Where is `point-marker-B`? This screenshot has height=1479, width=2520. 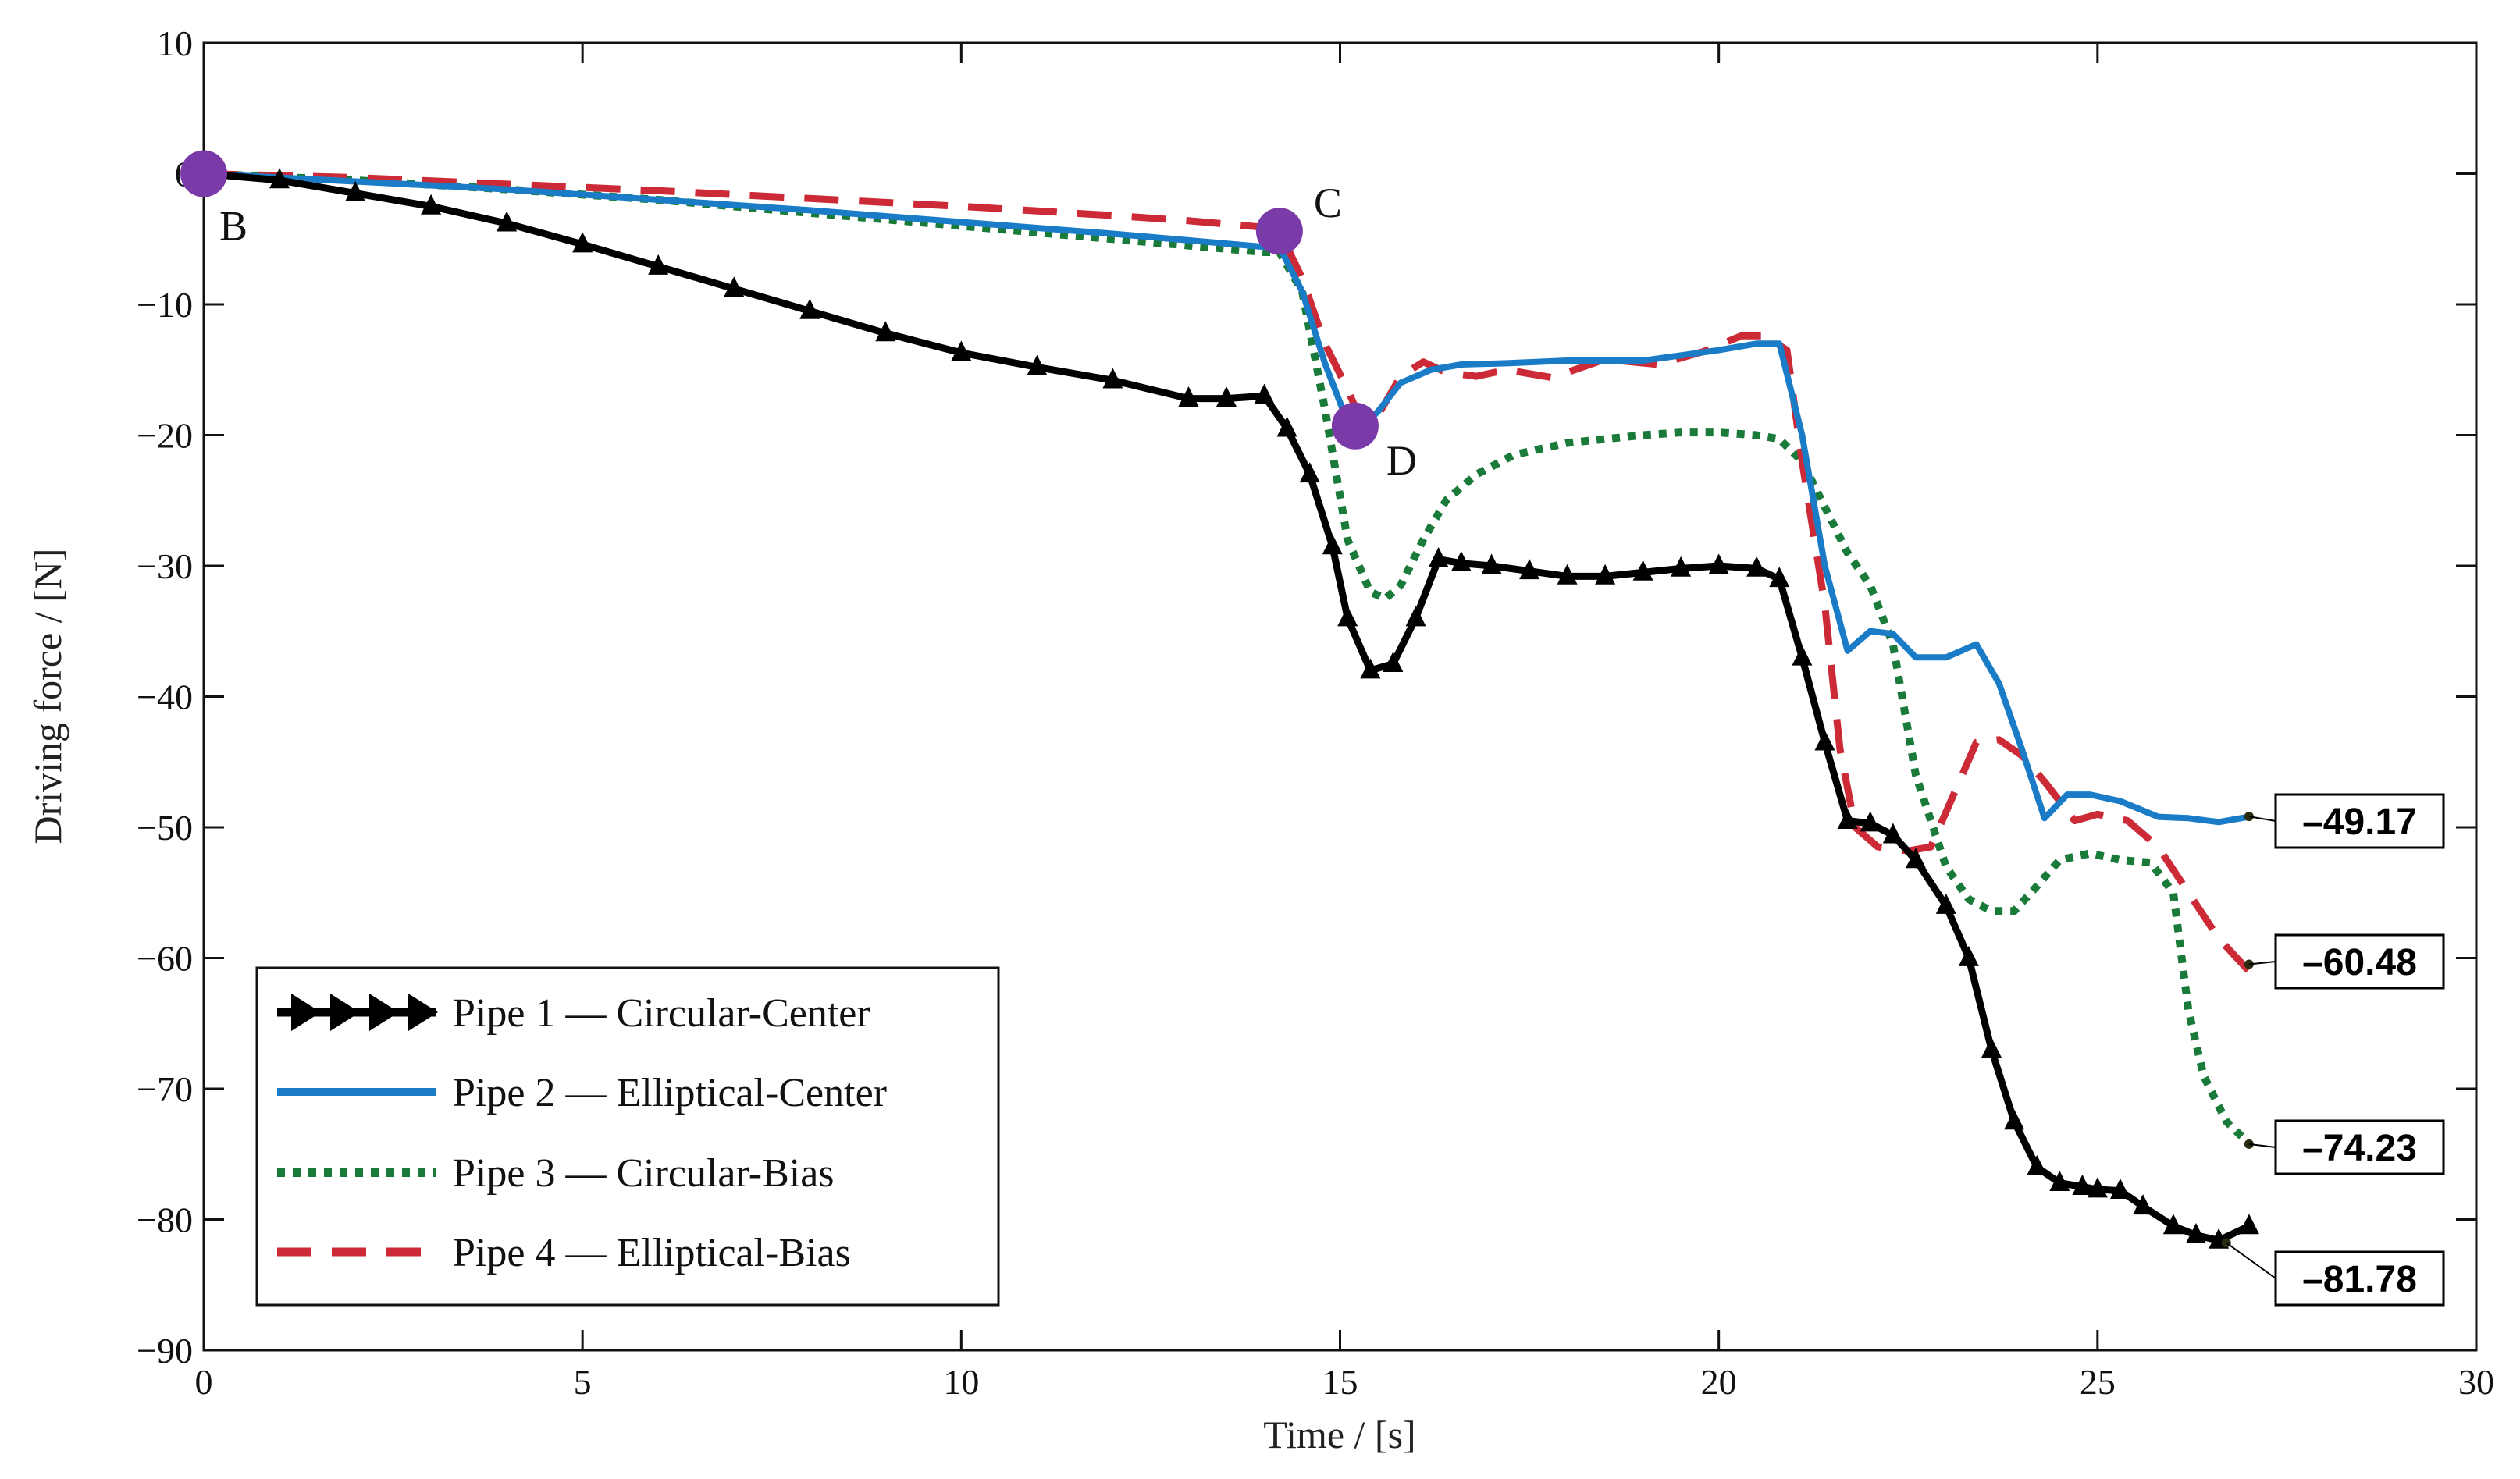
point-marker-B is located at coordinates (203, 173).